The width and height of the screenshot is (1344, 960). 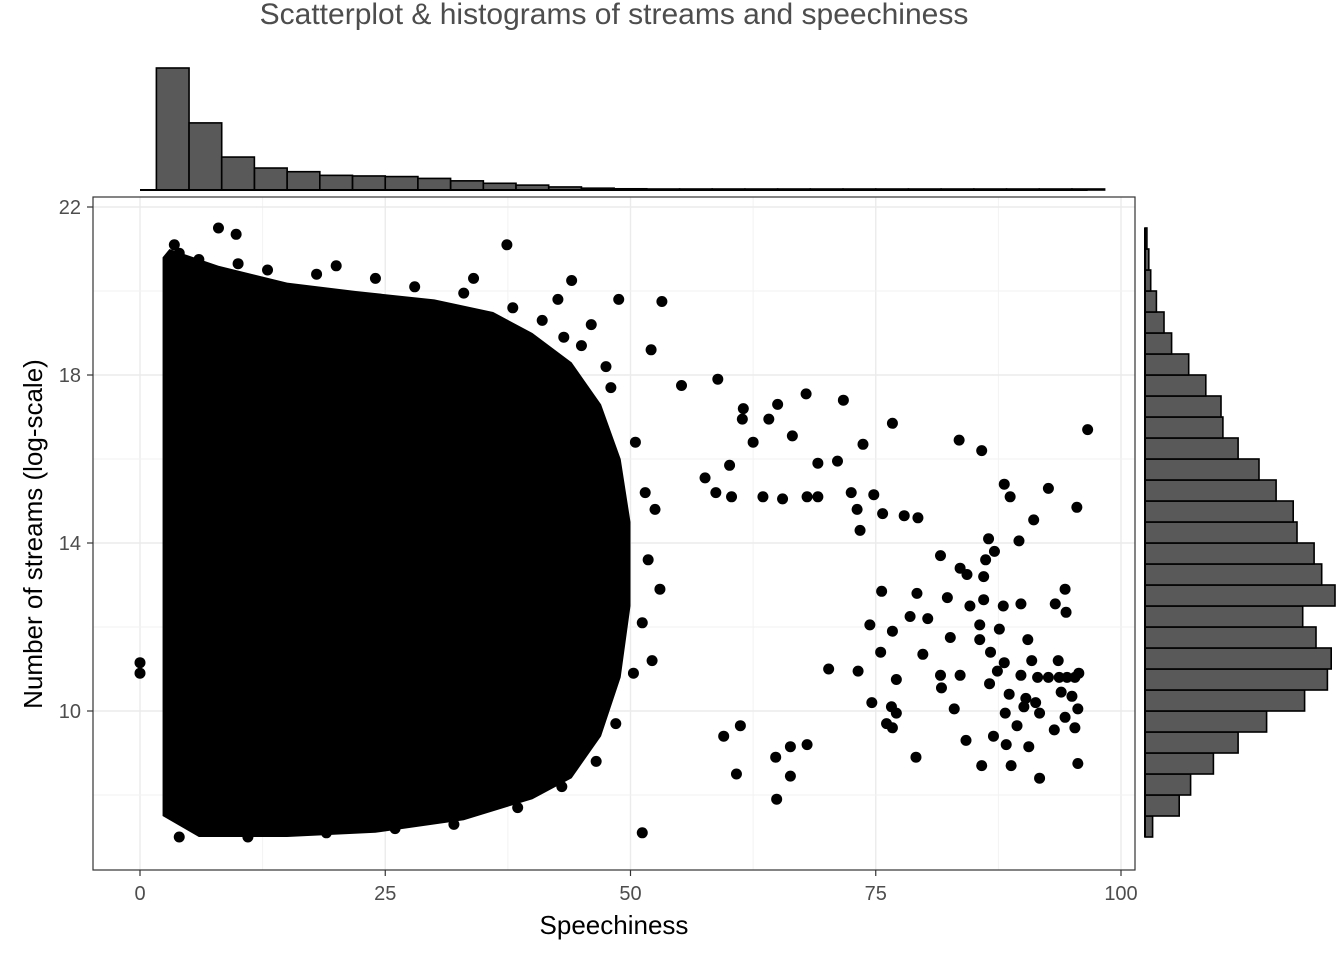 I want to click on x-tick-label: 100, so click(x=1120, y=894).